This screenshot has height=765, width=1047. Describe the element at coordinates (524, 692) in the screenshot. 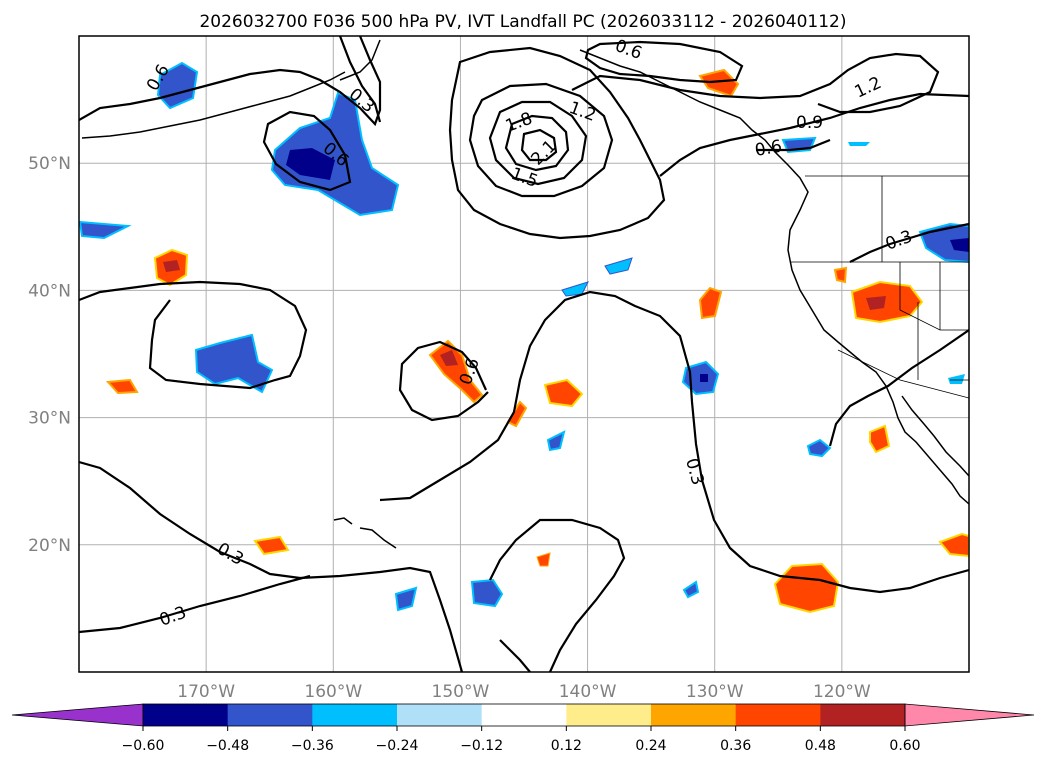

I see `x-tick-labels: 170°W 160°W 150°W 140°W 130°W 120°W` at that location.